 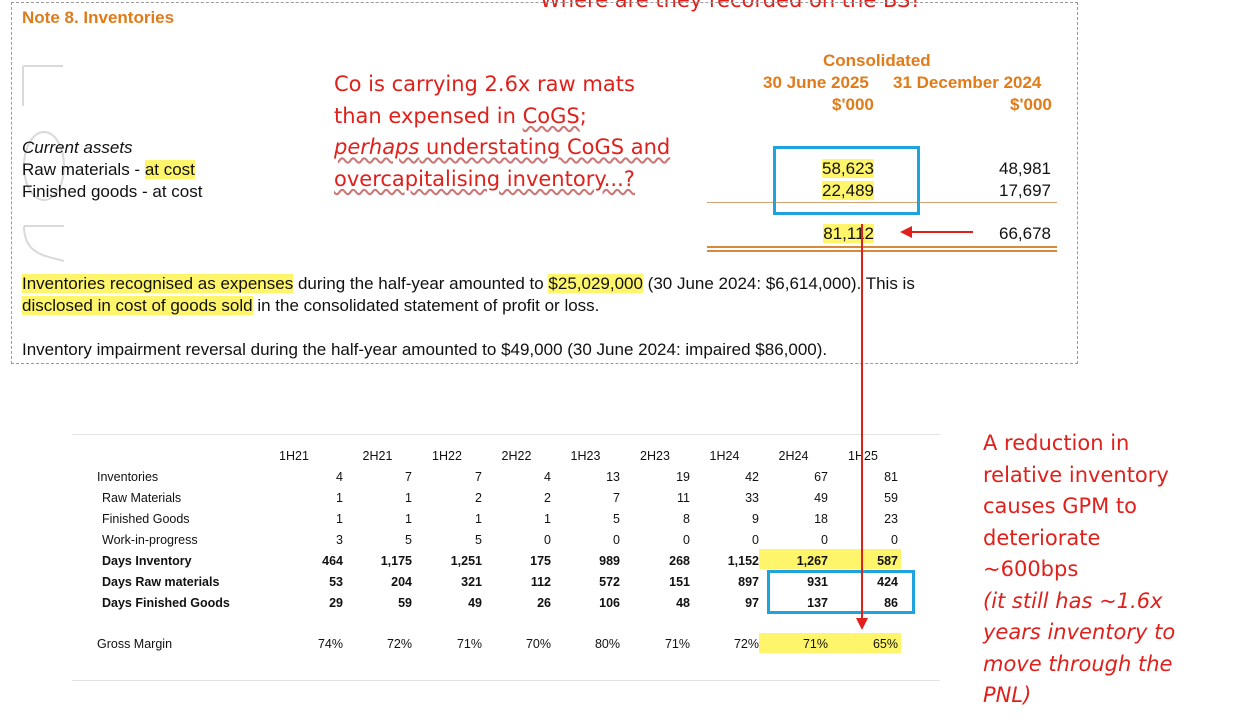 What do you see at coordinates (336, 602) in the screenshot?
I see `table-cell: 29` at bounding box center [336, 602].